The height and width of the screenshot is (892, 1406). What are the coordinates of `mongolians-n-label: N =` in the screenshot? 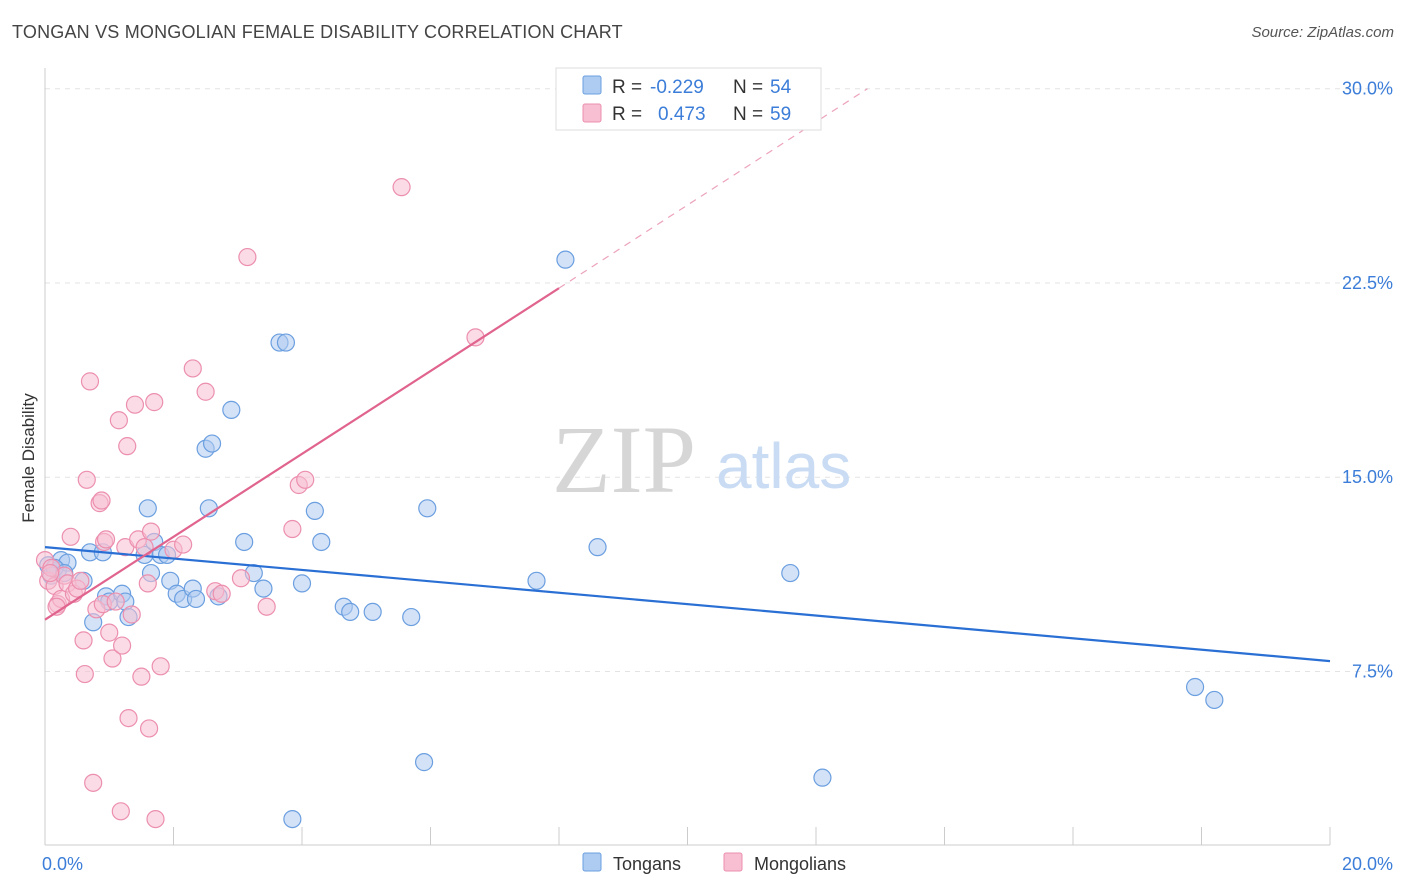 It's located at (748, 114).